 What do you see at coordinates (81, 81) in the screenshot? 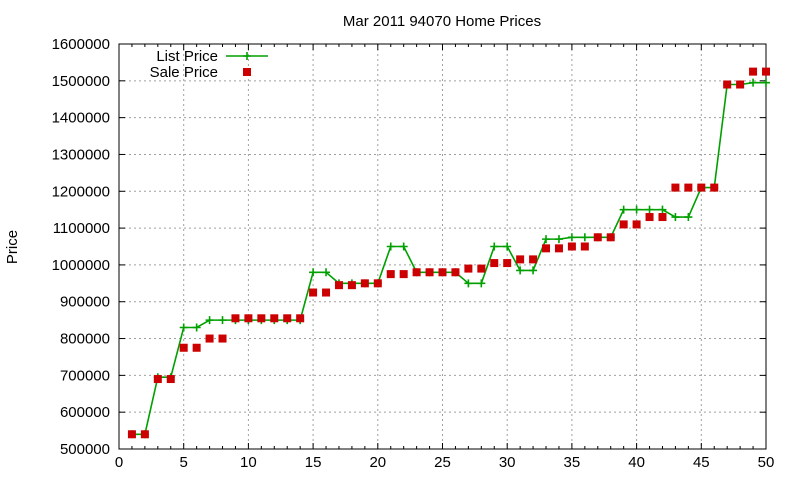
I see `y-tick-label: 1500000` at bounding box center [81, 81].